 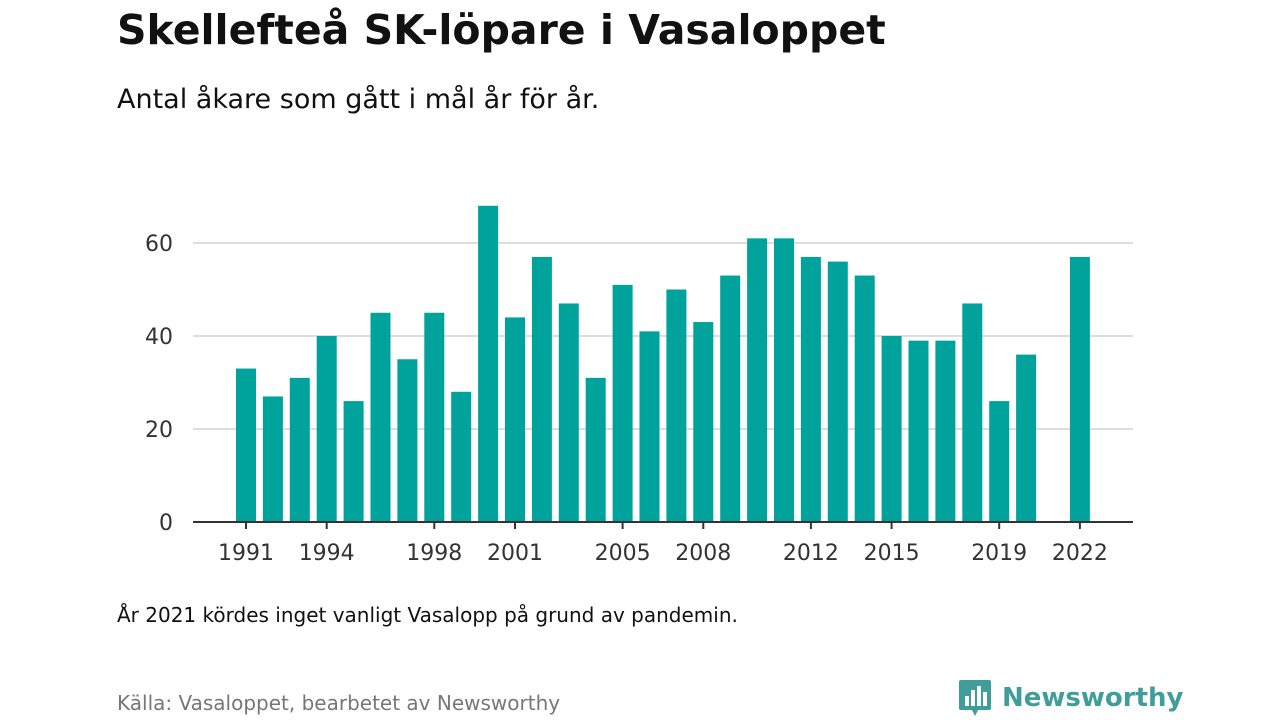 What do you see at coordinates (159, 430) in the screenshot?
I see `y-tick-label: 20` at bounding box center [159, 430].